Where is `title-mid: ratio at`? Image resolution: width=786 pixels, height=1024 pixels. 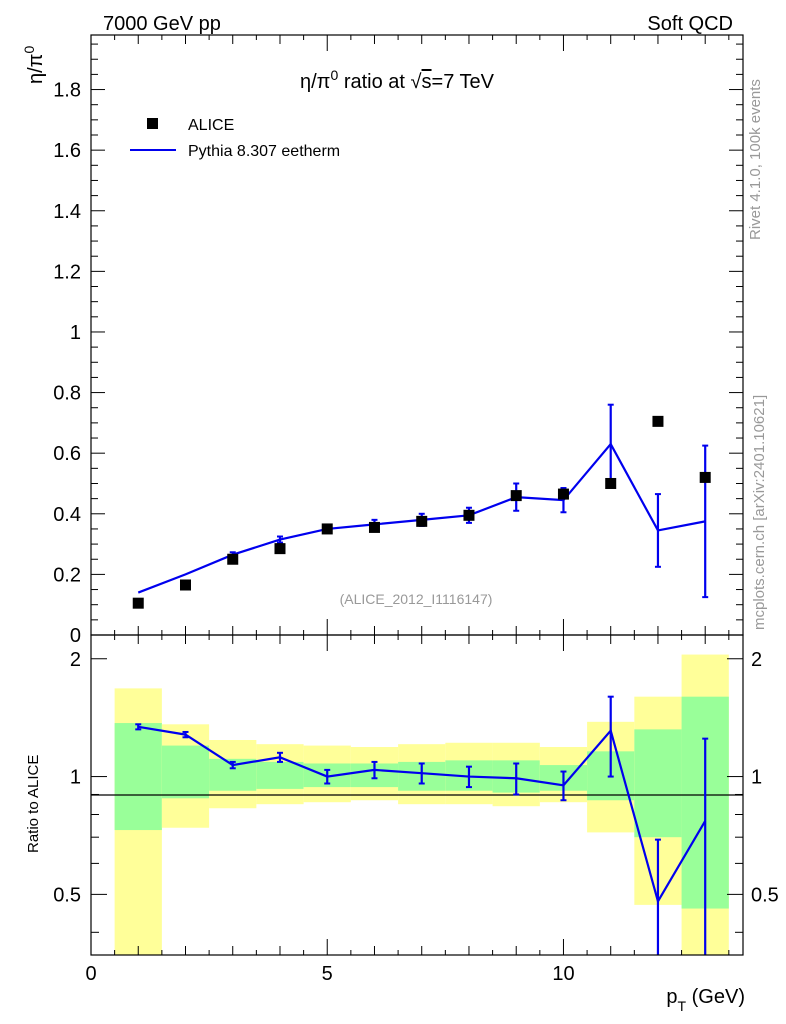 title-mid: ratio at is located at coordinates (374, 82).